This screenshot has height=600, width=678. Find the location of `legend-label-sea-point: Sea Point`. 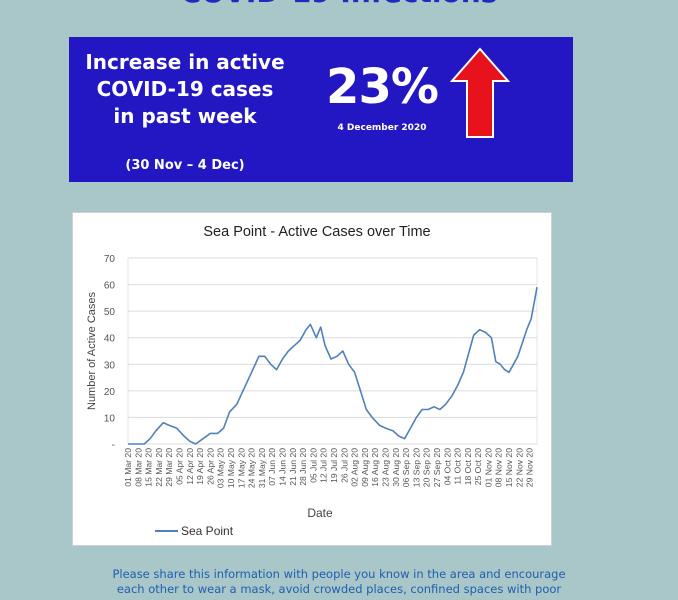

legend-label-sea-point: Sea Point is located at coordinates (207, 531).